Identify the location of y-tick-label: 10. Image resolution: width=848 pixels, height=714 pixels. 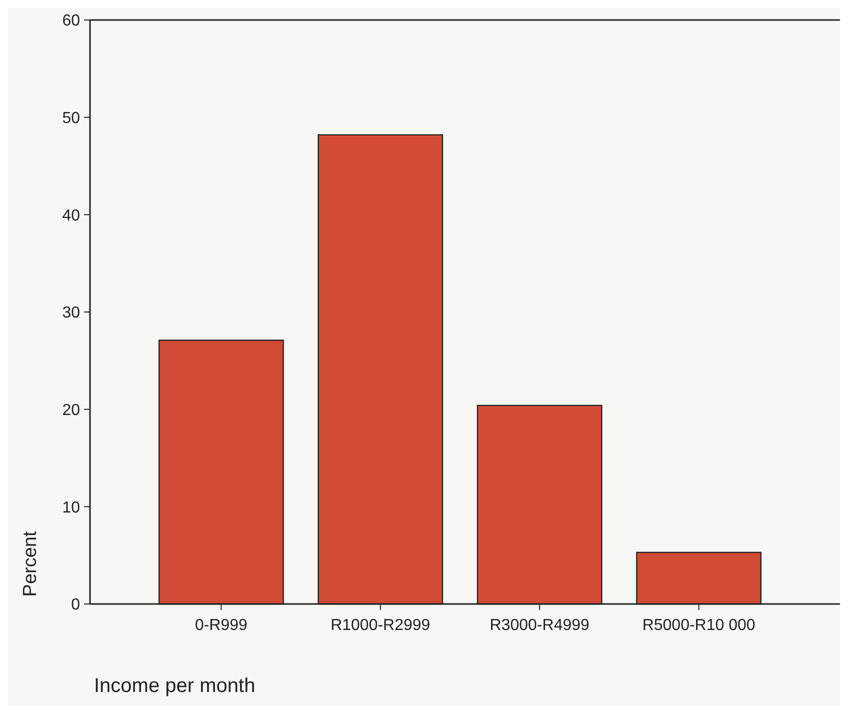
(71, 507).